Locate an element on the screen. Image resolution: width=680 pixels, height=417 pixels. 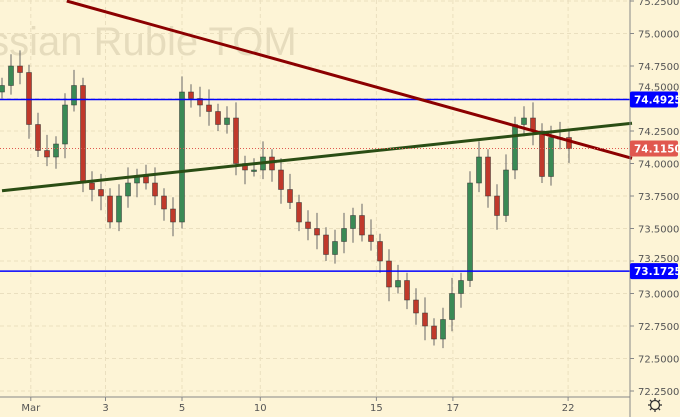
time-axis: Mar 3 5 10 15 17 22 is located at coordinates (297, 405).